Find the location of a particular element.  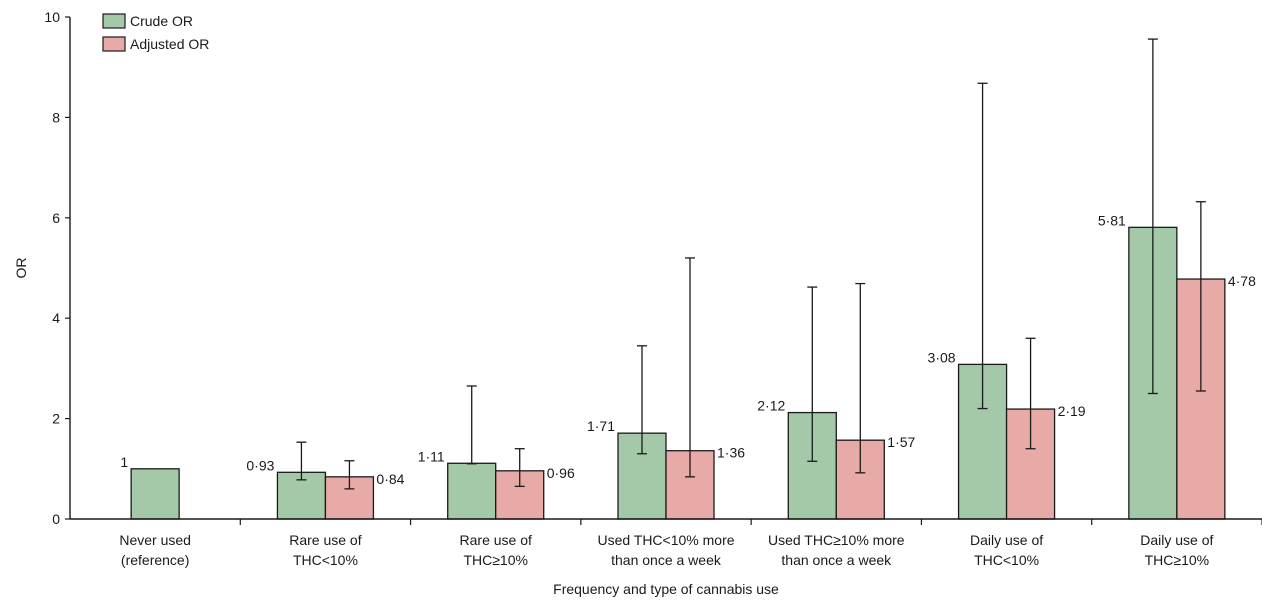

adjusted-or-value-label: 1·36 is located at coordinates (731, 453).